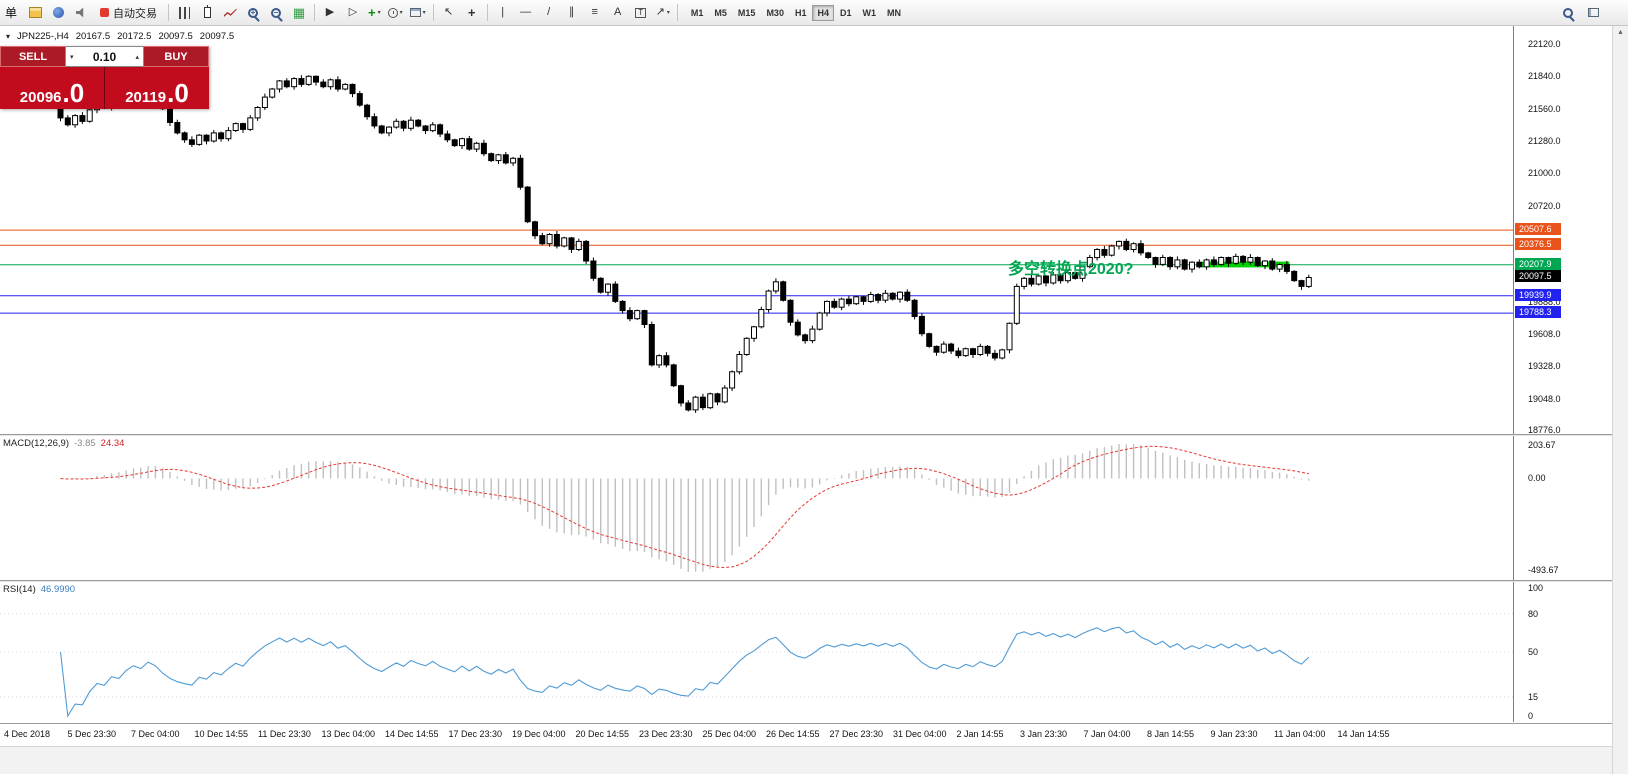 The width and height of the screenshot is (1628, 774). What do you see at coordinates (207, 13) in the screenshot?
I see `candlestick-chart-icon` at bounding box center [207, 13].